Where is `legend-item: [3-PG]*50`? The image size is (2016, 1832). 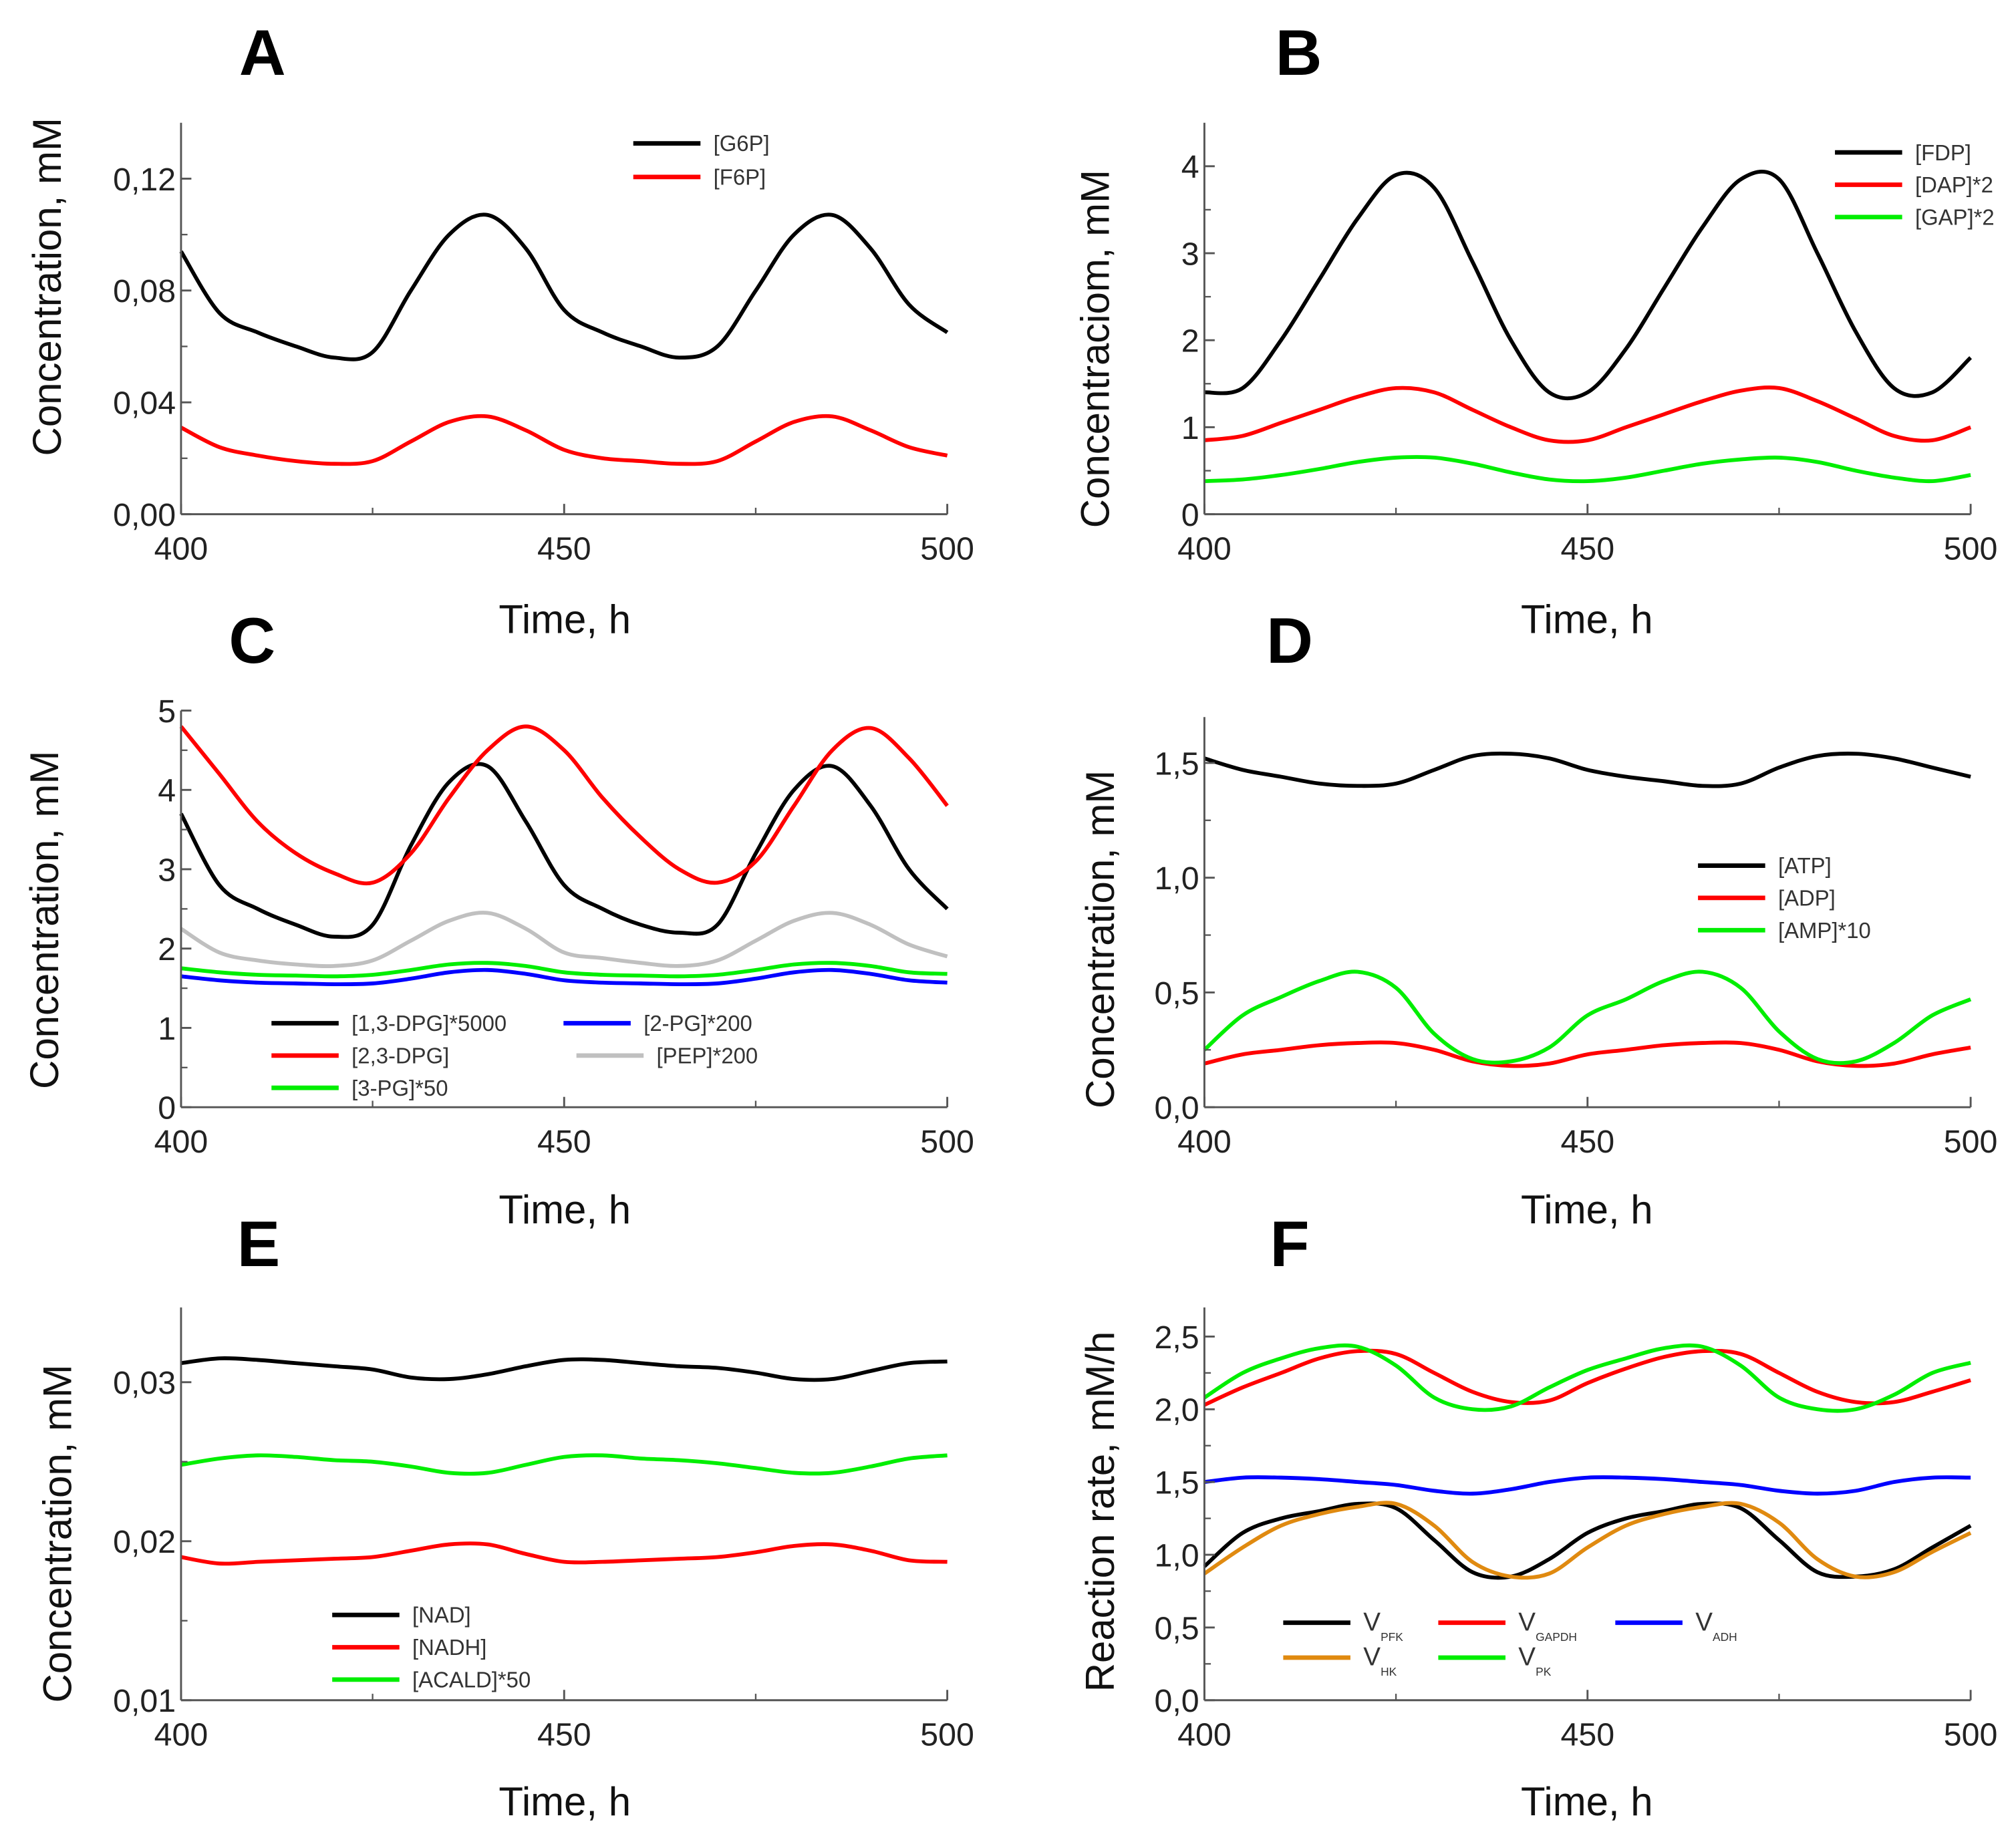 legend-item: [3-PG]*50 is located at coordinates (359, 1088).